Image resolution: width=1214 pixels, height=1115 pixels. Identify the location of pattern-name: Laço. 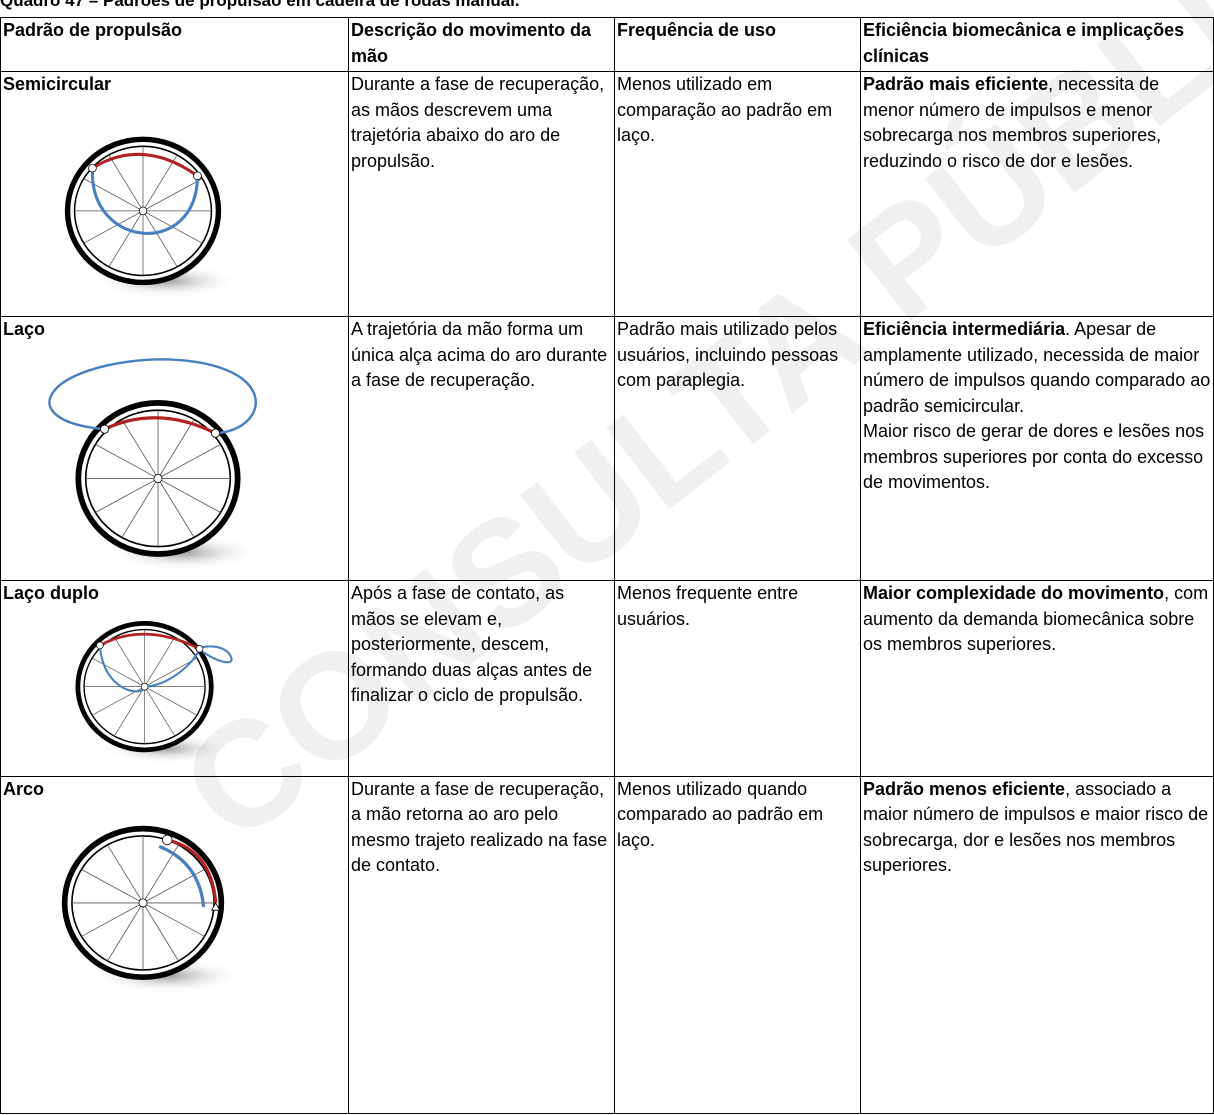
(24, 329).